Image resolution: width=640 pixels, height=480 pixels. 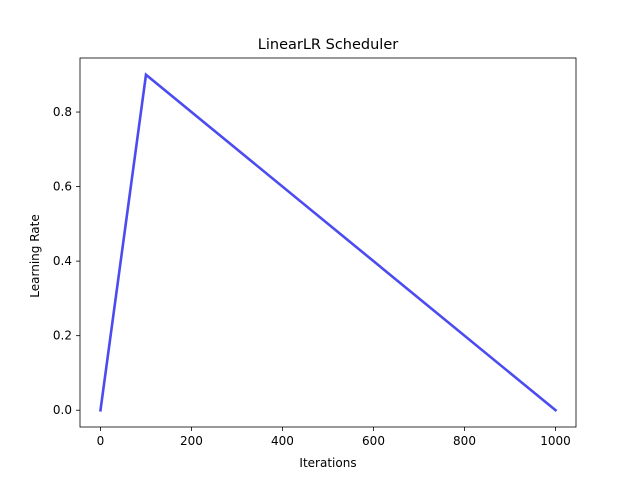 I want to click on x-tick-label: 400, so click(x=282, y=441).